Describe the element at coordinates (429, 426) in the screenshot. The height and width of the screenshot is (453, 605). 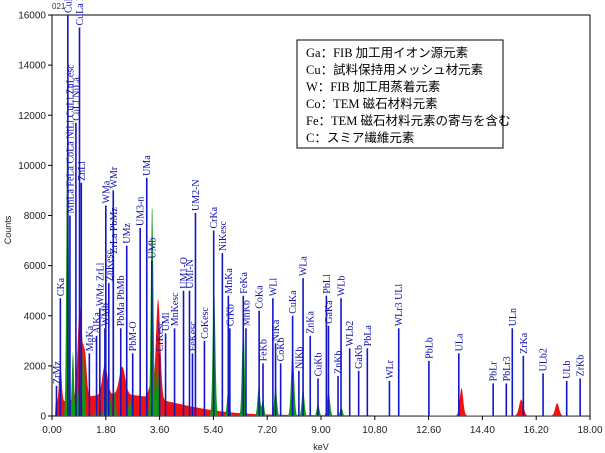
I see `x-tick: 12.60` at that location.